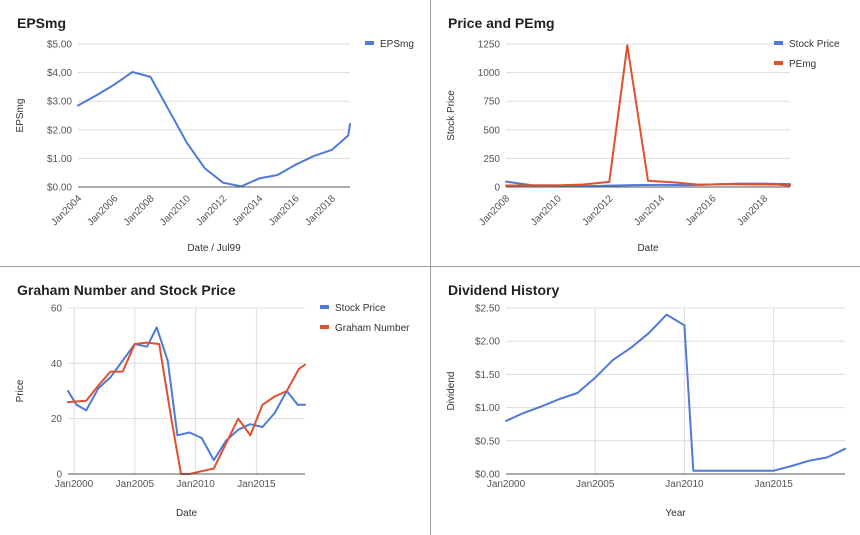 This screenshot has height=535, width=860. Describe the element at coordinates (503, 290) in the screenshot. I see `dividend-chart-title: Dividend History` at that location.